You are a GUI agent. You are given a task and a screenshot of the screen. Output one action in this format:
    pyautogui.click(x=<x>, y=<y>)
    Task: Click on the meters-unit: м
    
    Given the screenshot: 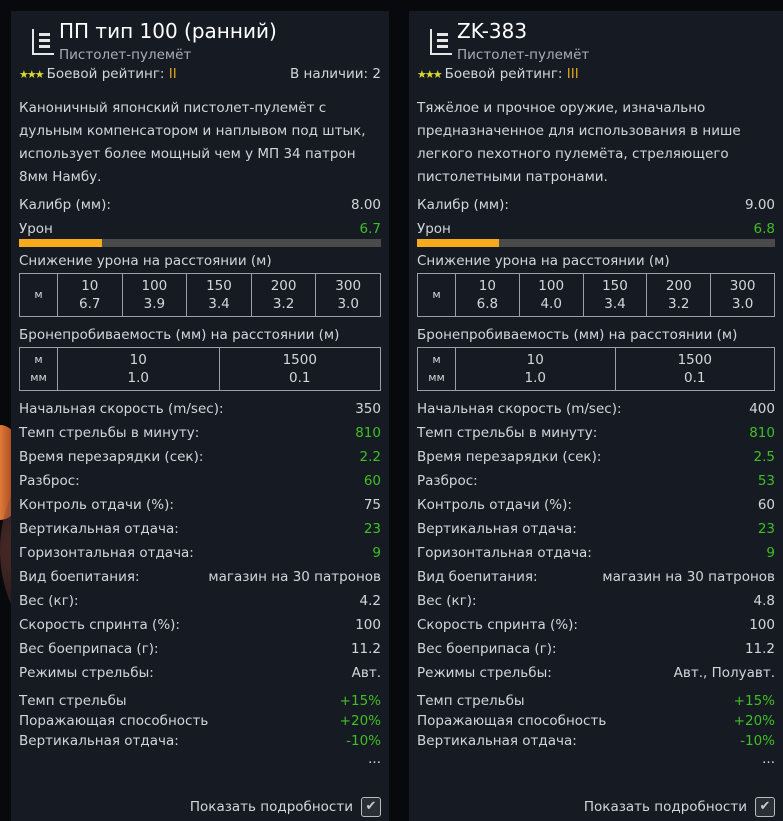 What is the action you would take?
    pyautogui.click(x=436, y=295)
    